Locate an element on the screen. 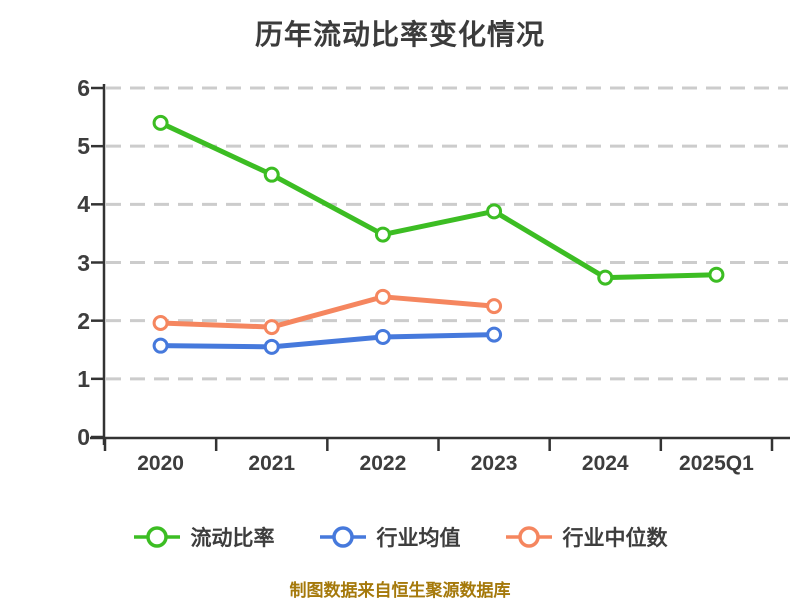 The height and width of the screenshot is (600, 800). x-axis-tick-label: 2022 is located at coordinates (383, 463).